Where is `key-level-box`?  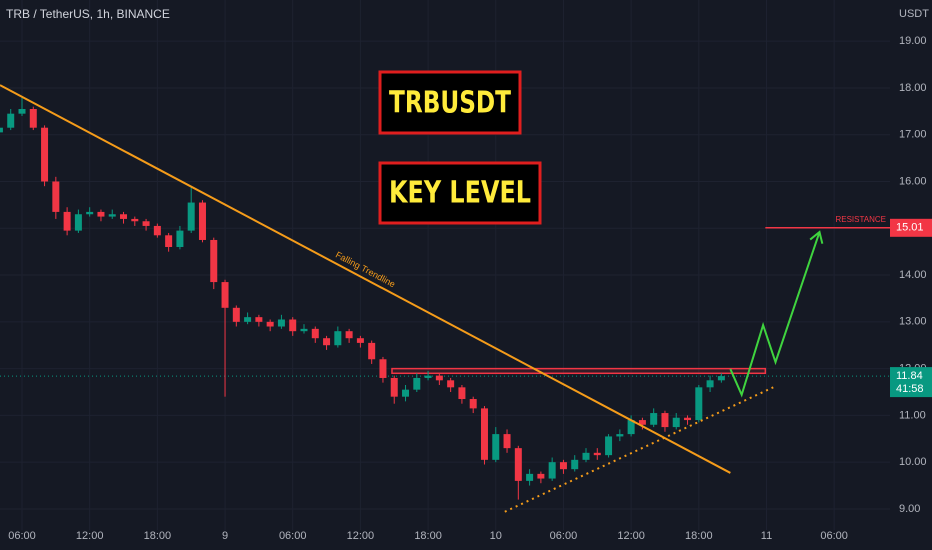
key-level-box is located at coordinates (460, 193).